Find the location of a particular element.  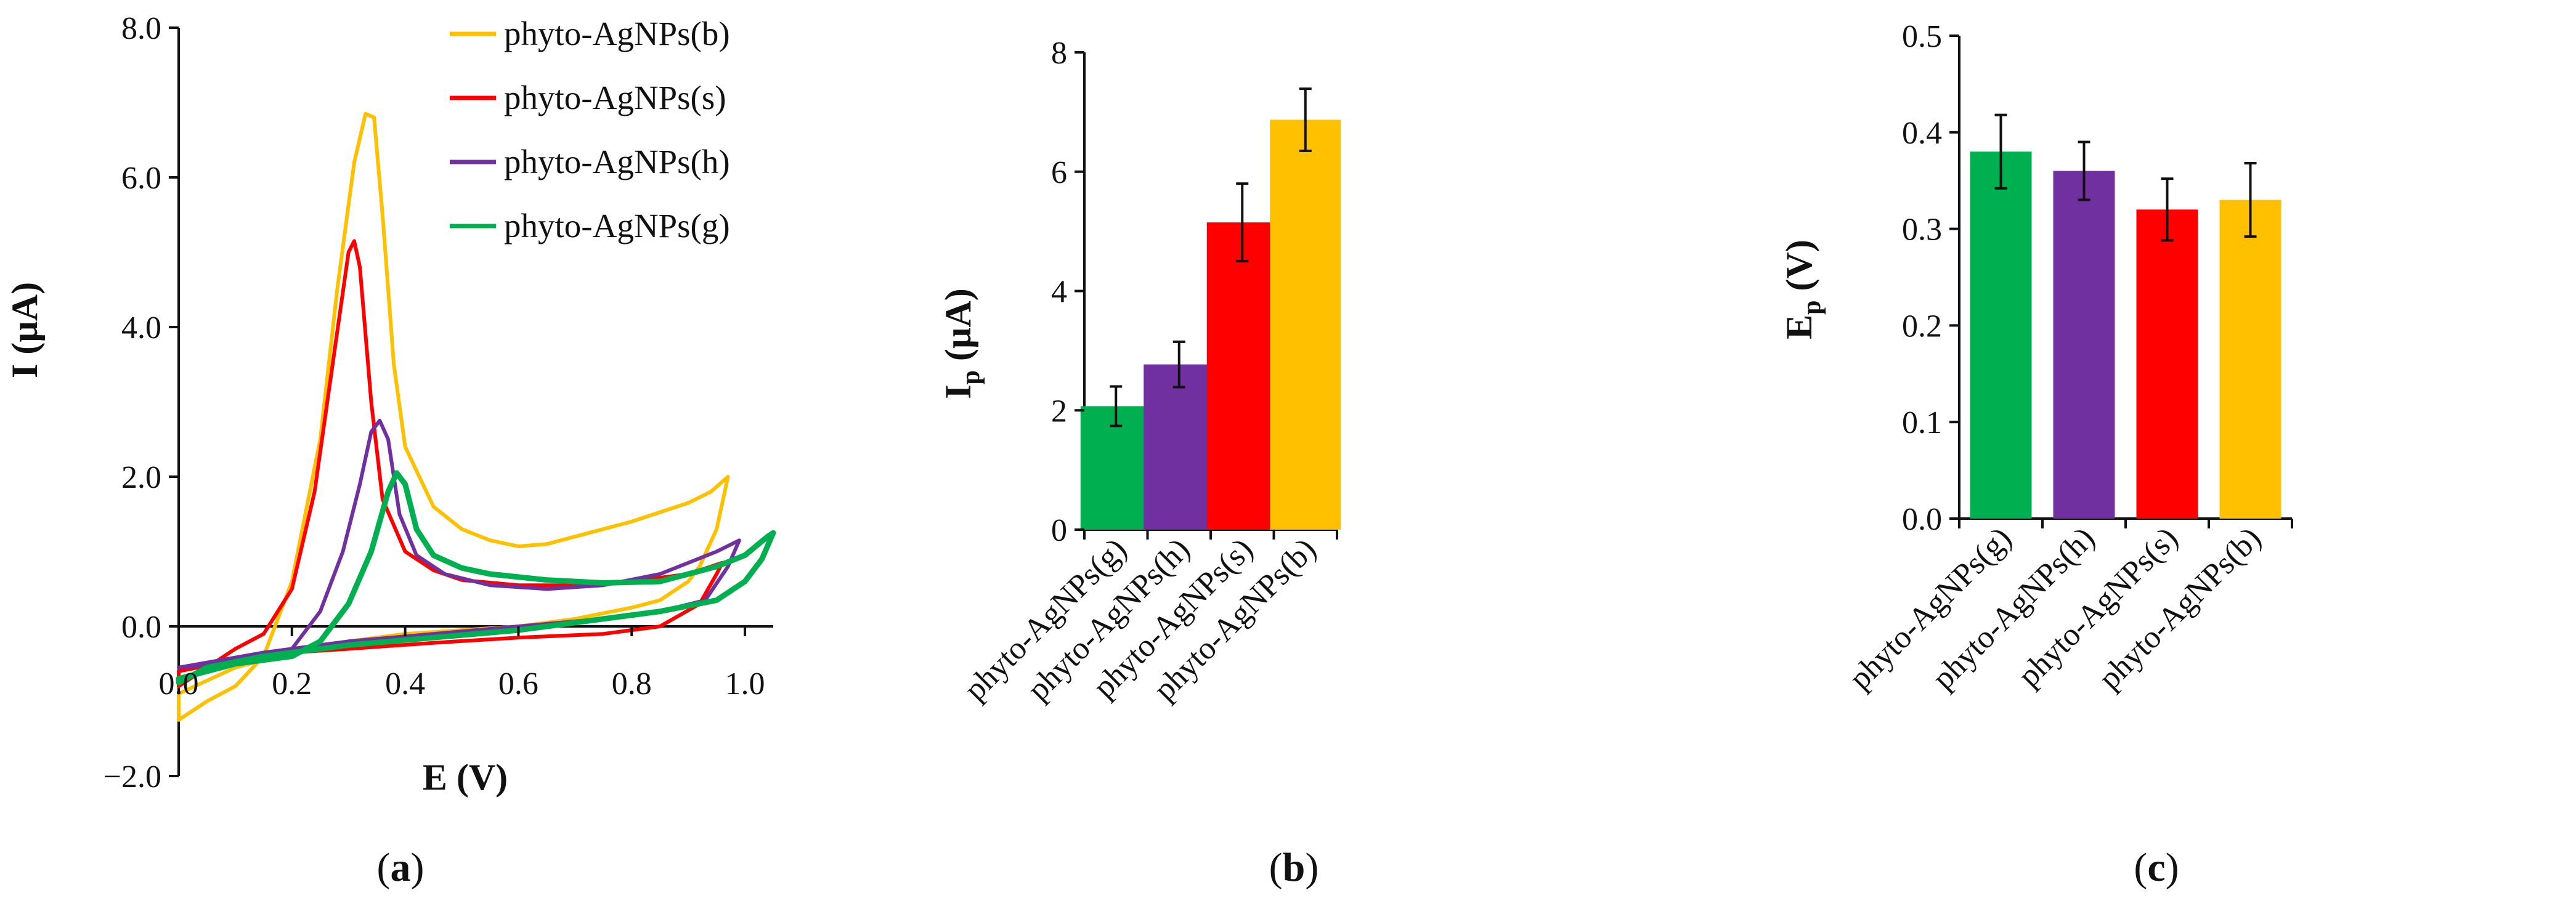

panel-a-legend-label: phyto-AgNPs(b) is located at coordinates (617, 33).